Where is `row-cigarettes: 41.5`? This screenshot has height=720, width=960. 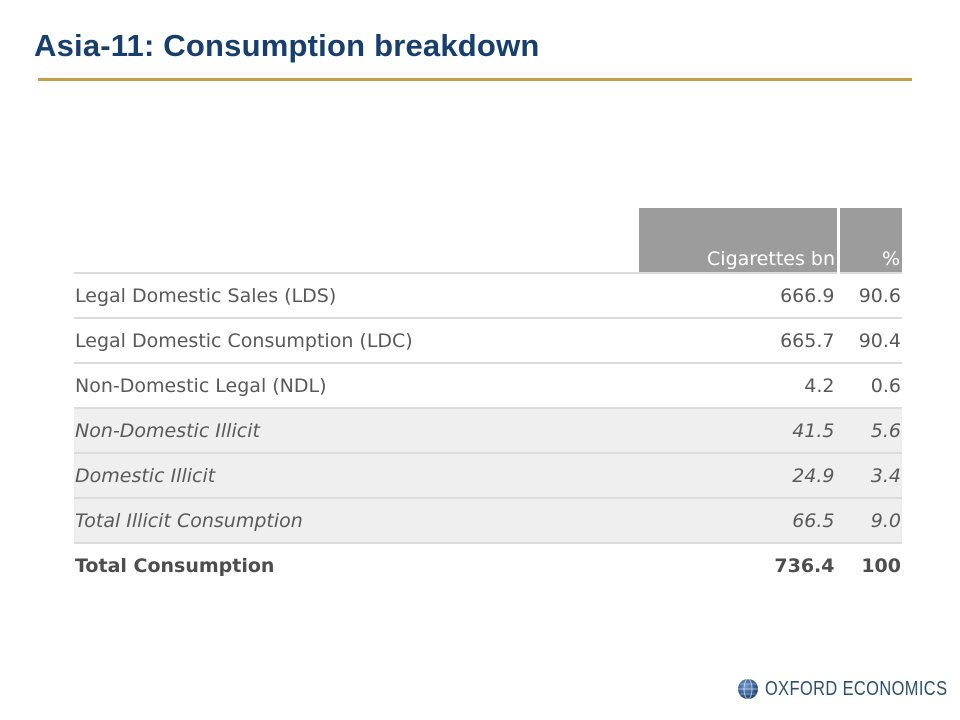
row-cigarettes: 41.5 is located at coordinates (739, 430).